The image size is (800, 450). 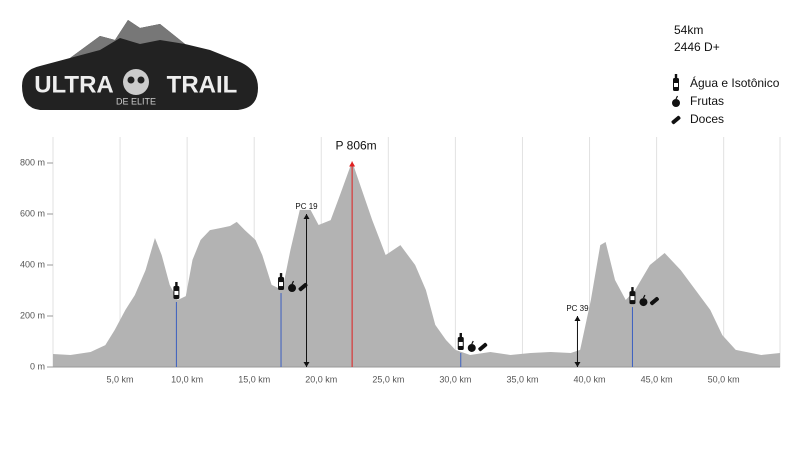 I want to click on x-tick-label: 30,0 km, so click(x=455, y=379).